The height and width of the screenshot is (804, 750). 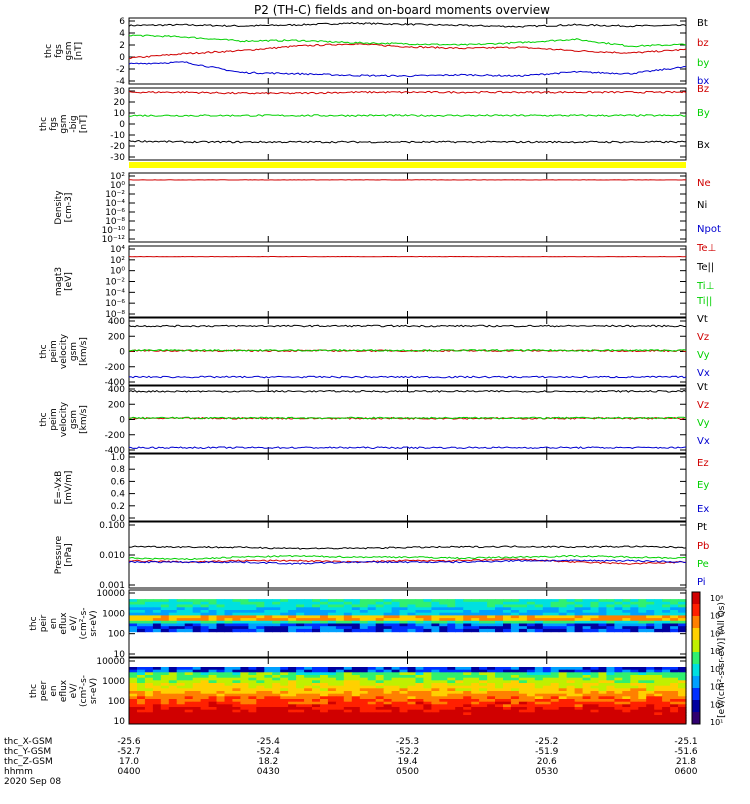 What do you see at coordinates (18, 772) in the screenshot?
I see `xaxis-row-label: hhmm` at bounding box center [18, 772].